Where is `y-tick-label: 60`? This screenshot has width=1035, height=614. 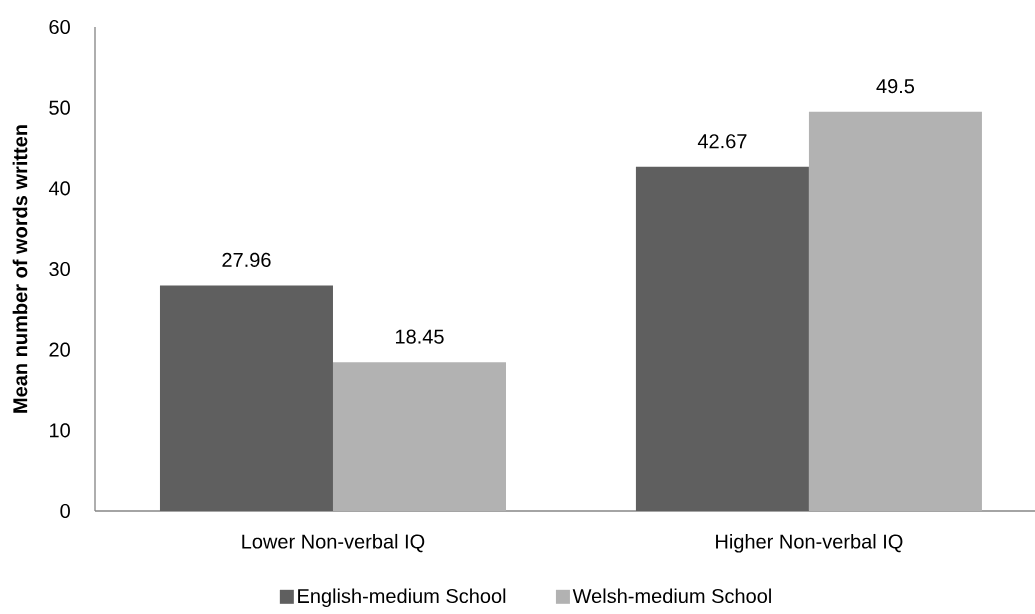
y-tick-label: 60 is located at coordinates (59, 27).